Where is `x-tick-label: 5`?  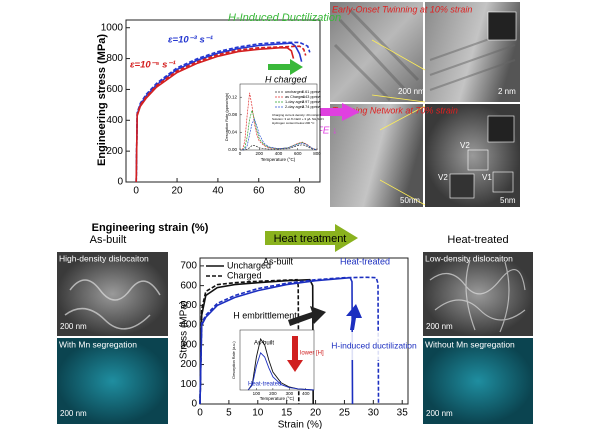 x-tick-label: 5 is located at coordinates (229, 413).